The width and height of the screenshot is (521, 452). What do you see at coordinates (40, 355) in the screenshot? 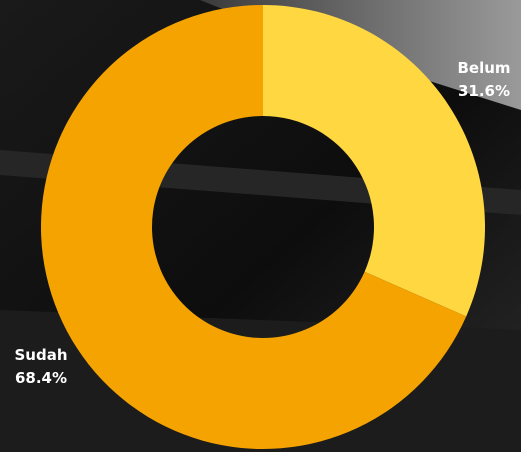
I see `slice-label: Sudah` at bounding box center [40, 355].